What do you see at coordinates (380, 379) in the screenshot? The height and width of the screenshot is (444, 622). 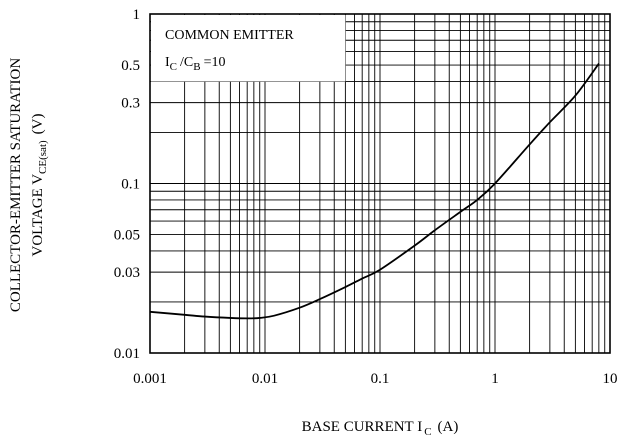 I see `x-tick-label: 0.1` at bounding box center [380, 379].